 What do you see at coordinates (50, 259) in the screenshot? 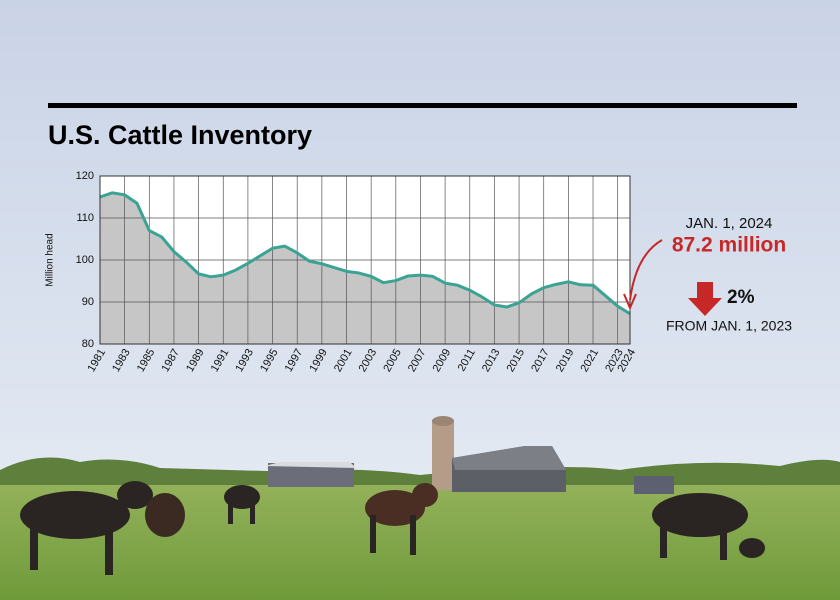
I see `y-axis-label: Million head` at bounding box center [50, 259].